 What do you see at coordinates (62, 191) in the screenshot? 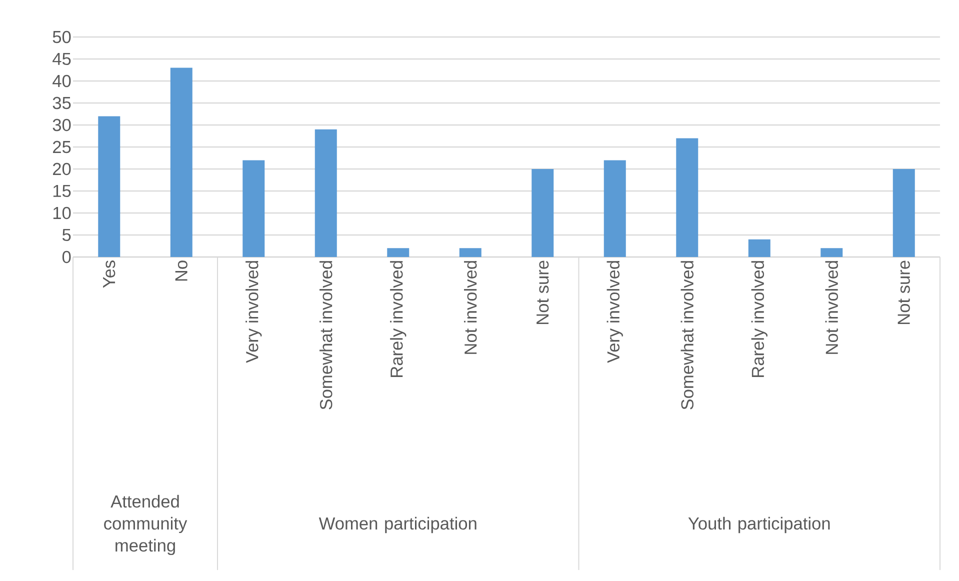
I see `y-tick-label: 15` at bounding box center [62, 191].